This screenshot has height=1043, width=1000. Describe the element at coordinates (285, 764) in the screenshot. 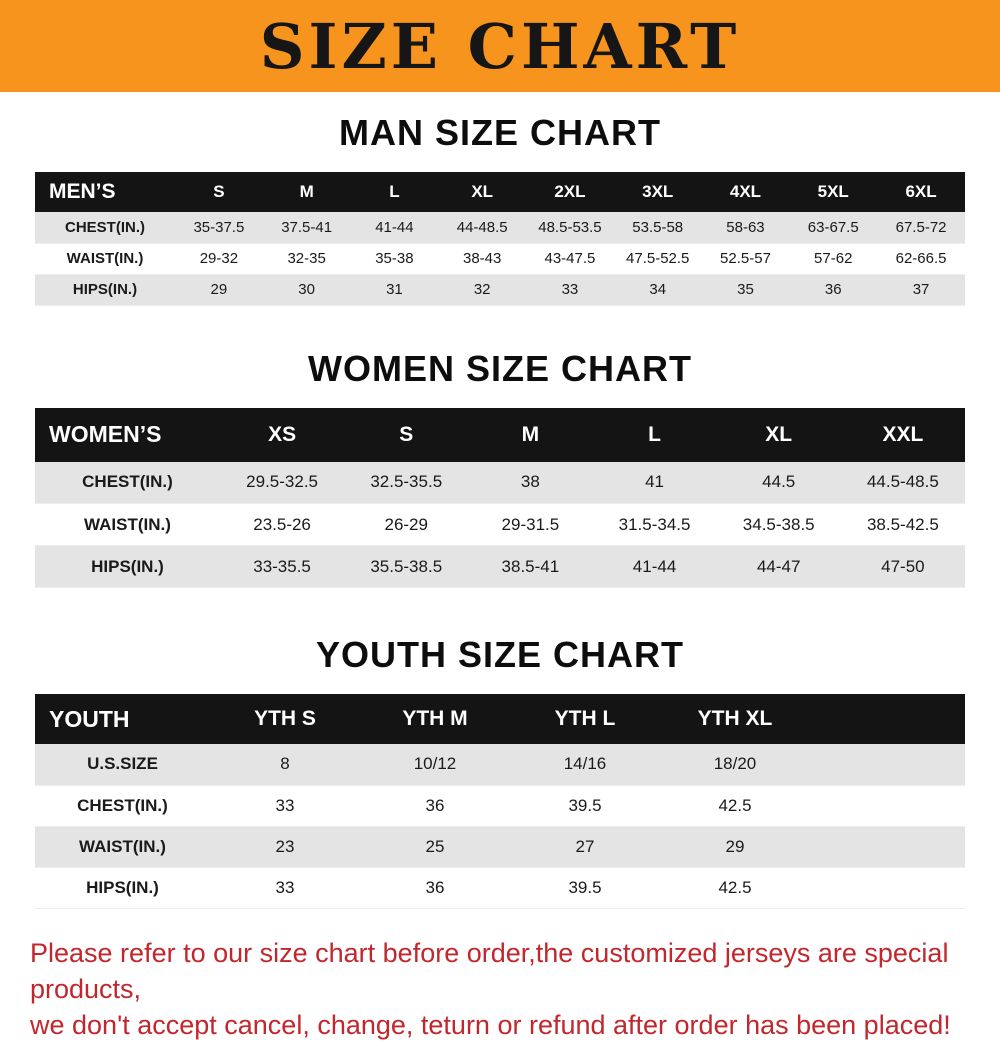

I see `value-cell: 8` at that location.